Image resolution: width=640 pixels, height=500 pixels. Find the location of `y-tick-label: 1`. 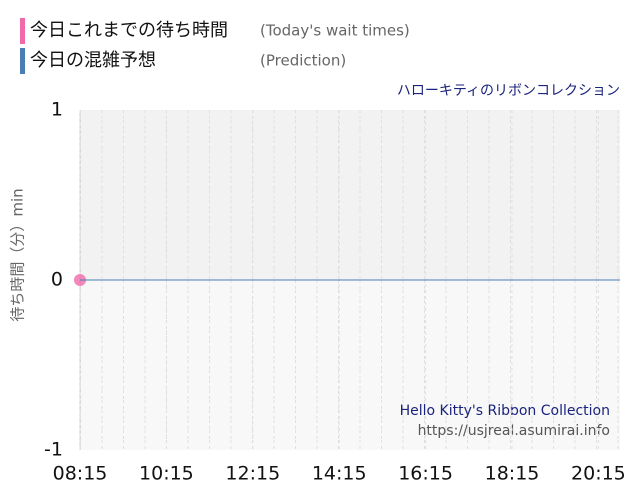

y-tick-label: 1 is located at coordinates (57, 110).